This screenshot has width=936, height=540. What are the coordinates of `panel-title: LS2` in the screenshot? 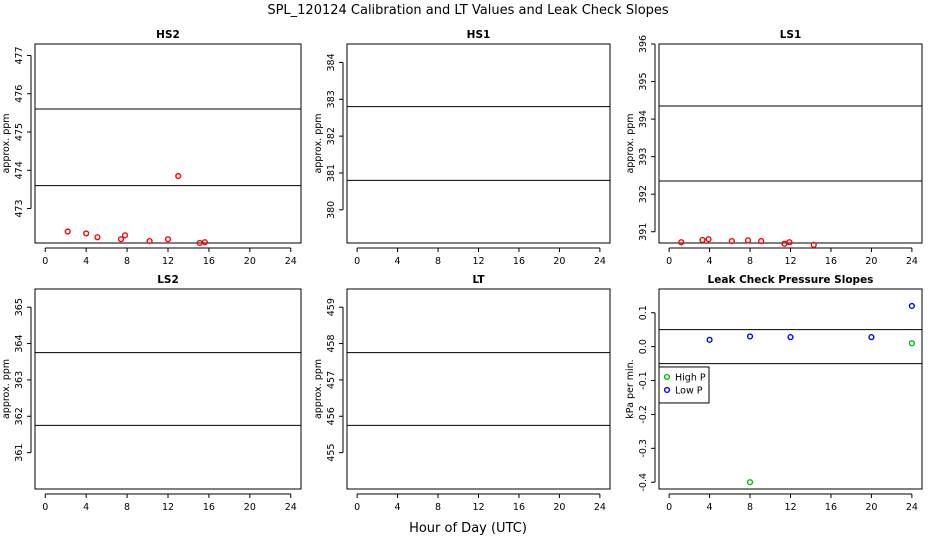 It's located at (168, 280).